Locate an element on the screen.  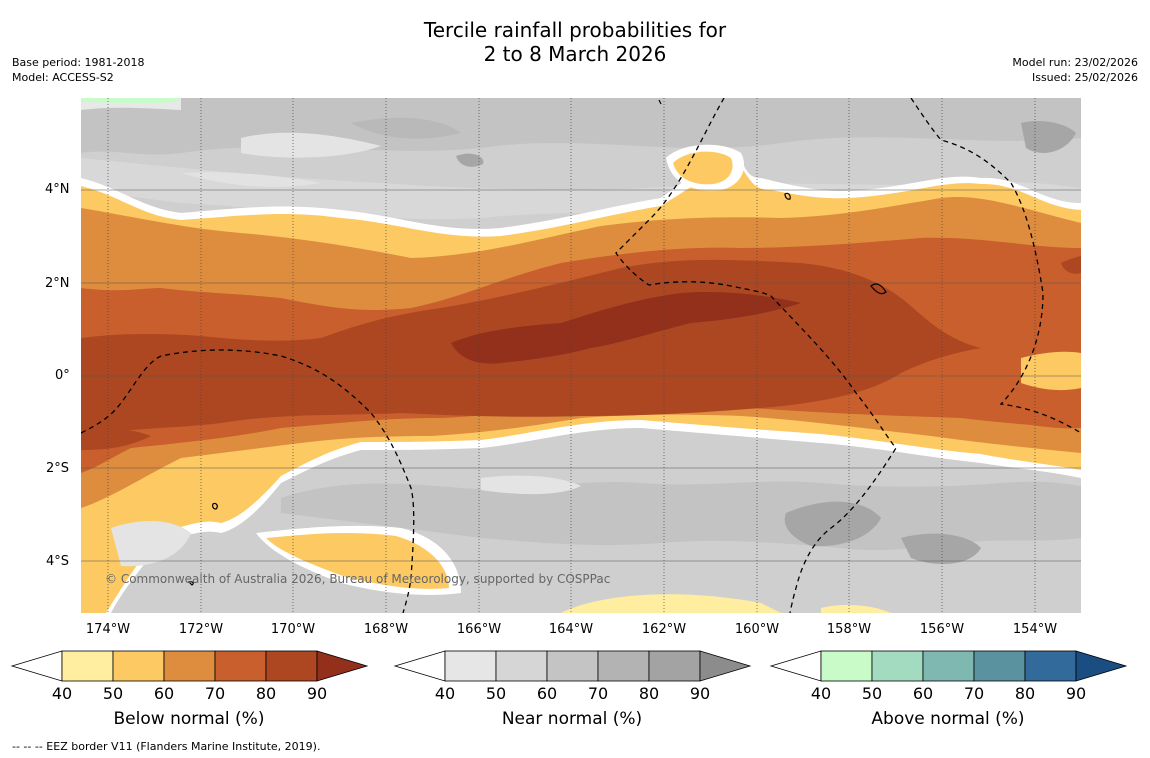
colorbar-title-above: Above normal (%) is located at coordinates (948, 719).